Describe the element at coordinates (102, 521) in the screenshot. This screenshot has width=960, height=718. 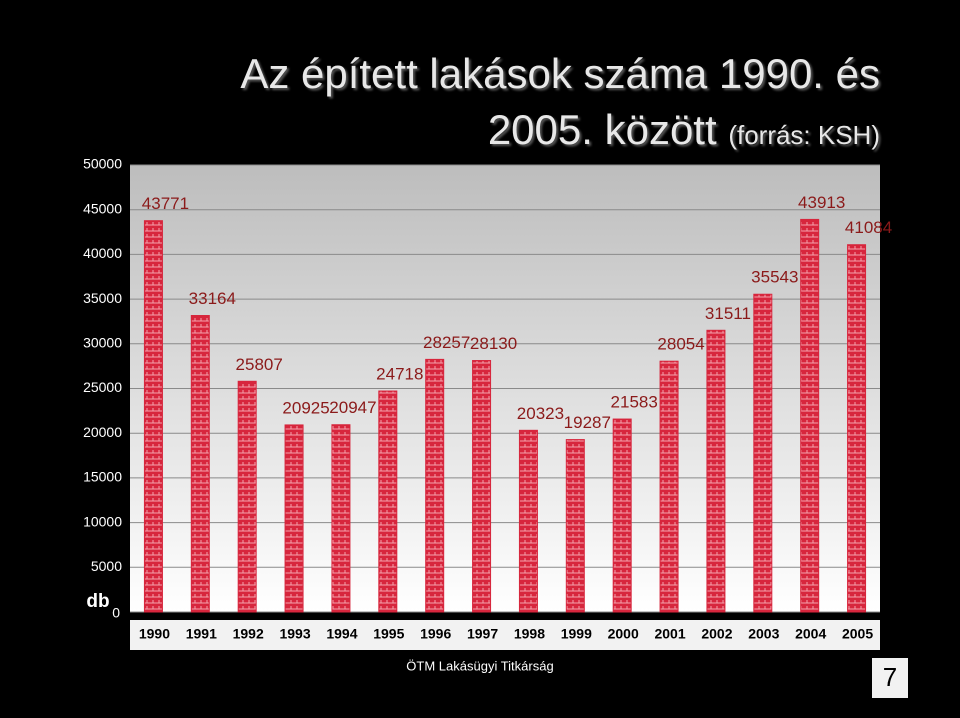
I see `y-tick-label: 10000` at that location.